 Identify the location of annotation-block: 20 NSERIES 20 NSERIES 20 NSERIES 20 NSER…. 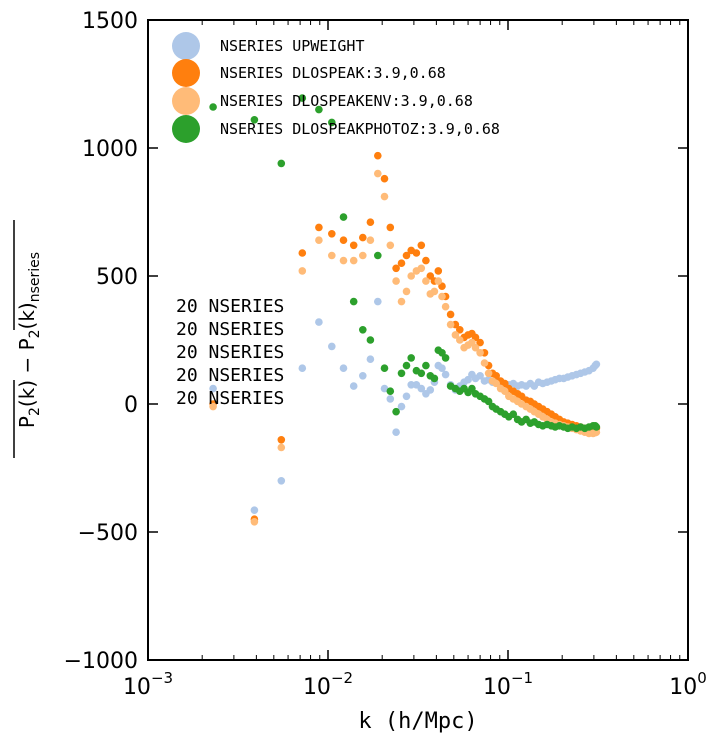
(230, 352).